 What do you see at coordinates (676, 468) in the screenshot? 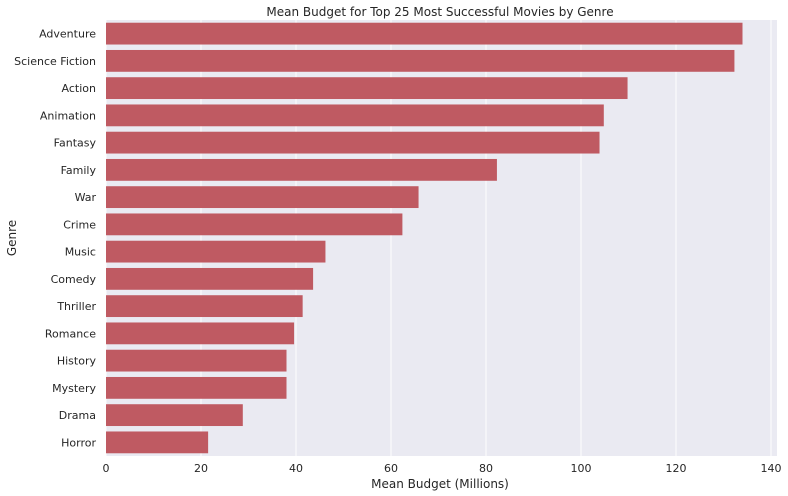
I see `x-tick-label: 120` at bounding box center [676, 468].